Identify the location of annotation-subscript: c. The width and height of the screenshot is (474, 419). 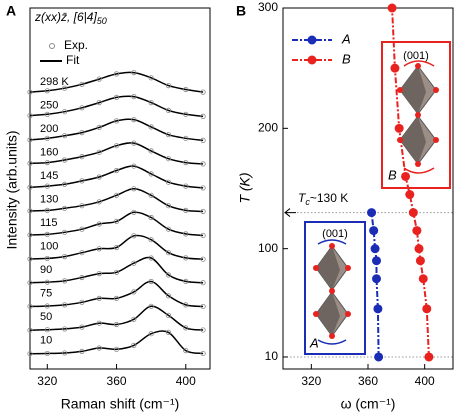
(307, 202).